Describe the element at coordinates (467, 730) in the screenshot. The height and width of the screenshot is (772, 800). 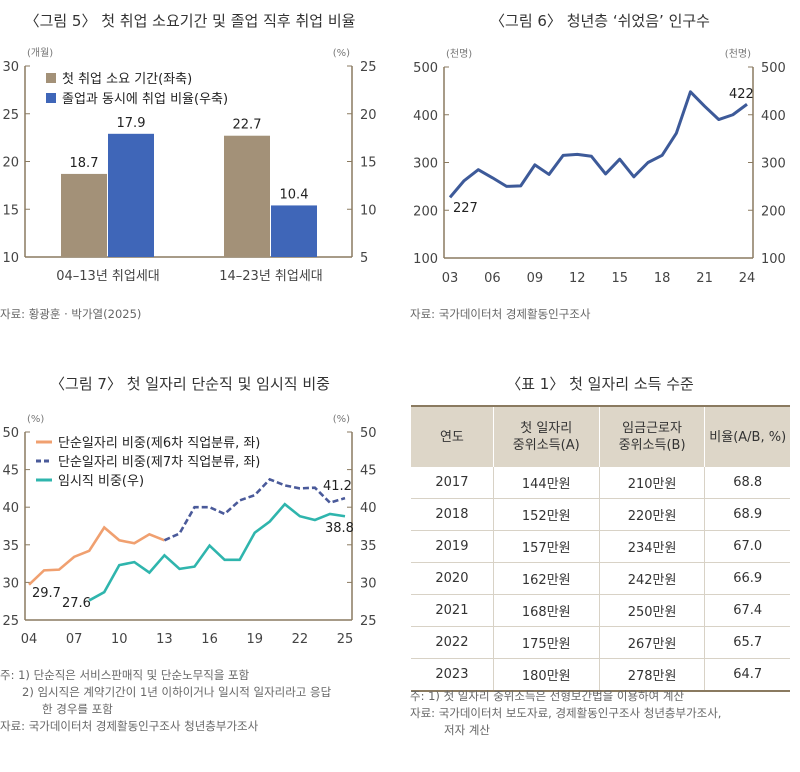
I see `table-source-cont: 저자 계산` at that location.